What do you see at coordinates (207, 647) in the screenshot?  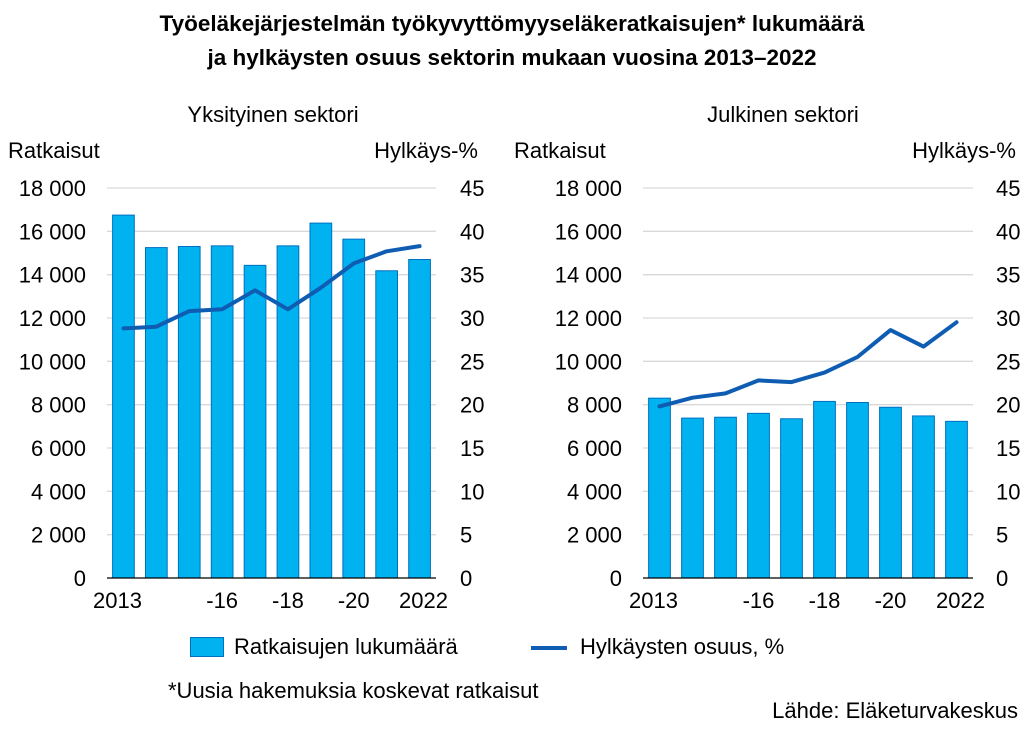 I see `legend-bar-swatch` at bounding box center [207, 647].